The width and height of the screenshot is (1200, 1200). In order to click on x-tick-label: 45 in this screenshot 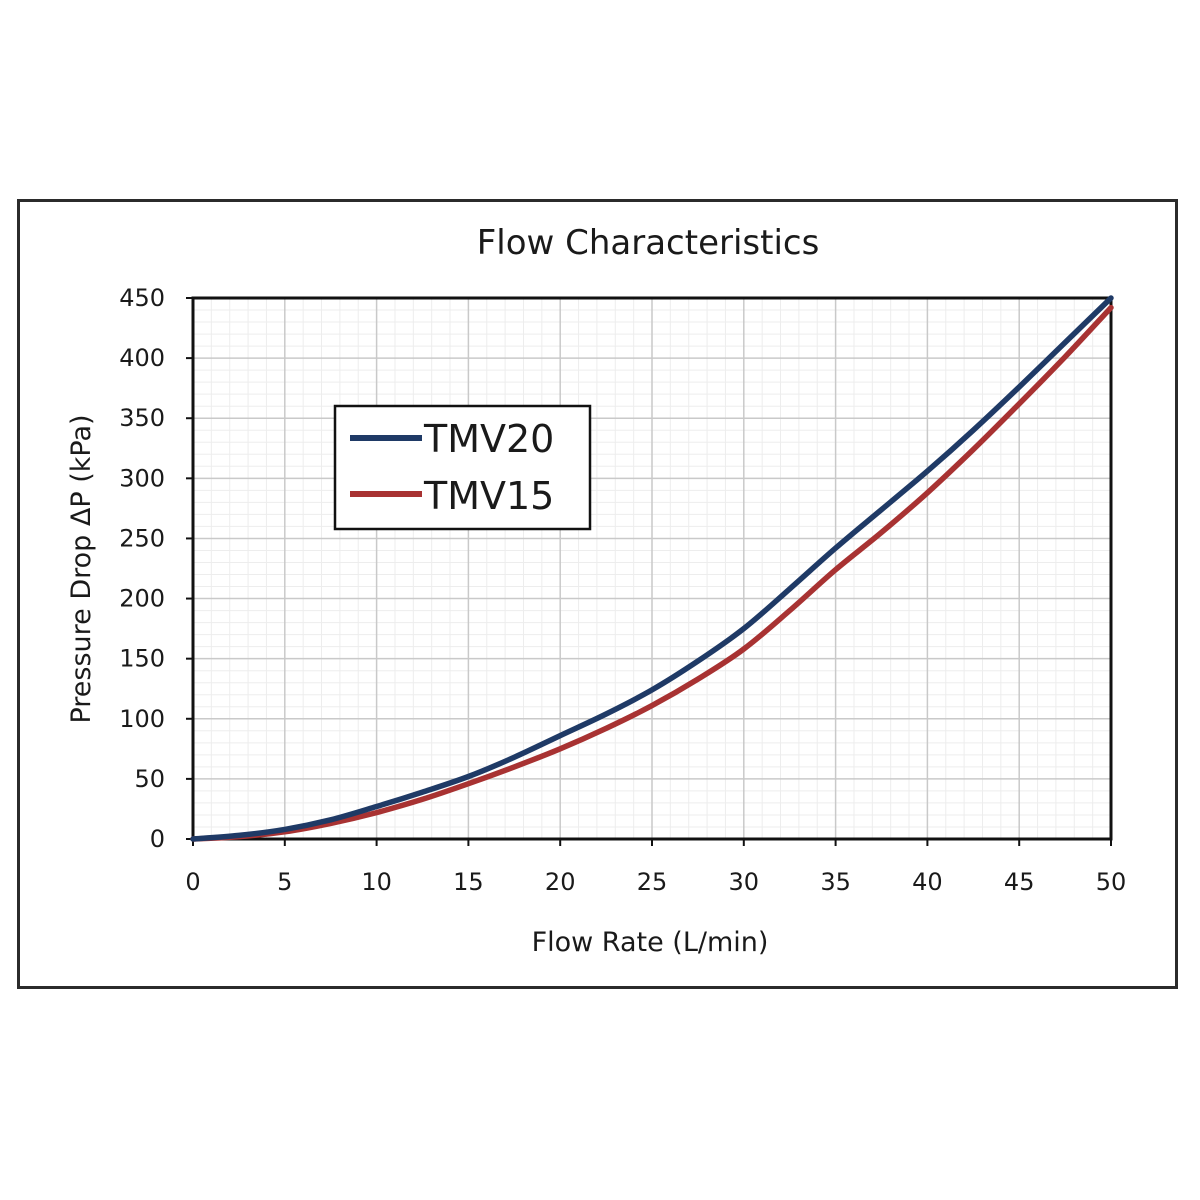, I will do `click(1019, 882)`.